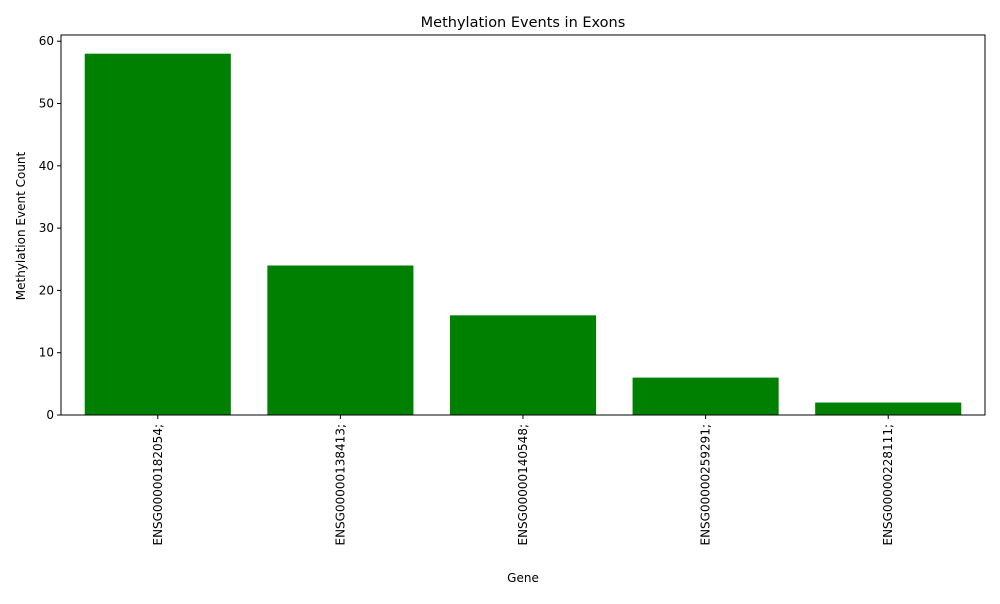 This screenshot has width=1000, height=604. What do you see at coordinates (46, 353) in the screenshot?
I see `y-tick-label: 10` at bounding box center [46, 353].